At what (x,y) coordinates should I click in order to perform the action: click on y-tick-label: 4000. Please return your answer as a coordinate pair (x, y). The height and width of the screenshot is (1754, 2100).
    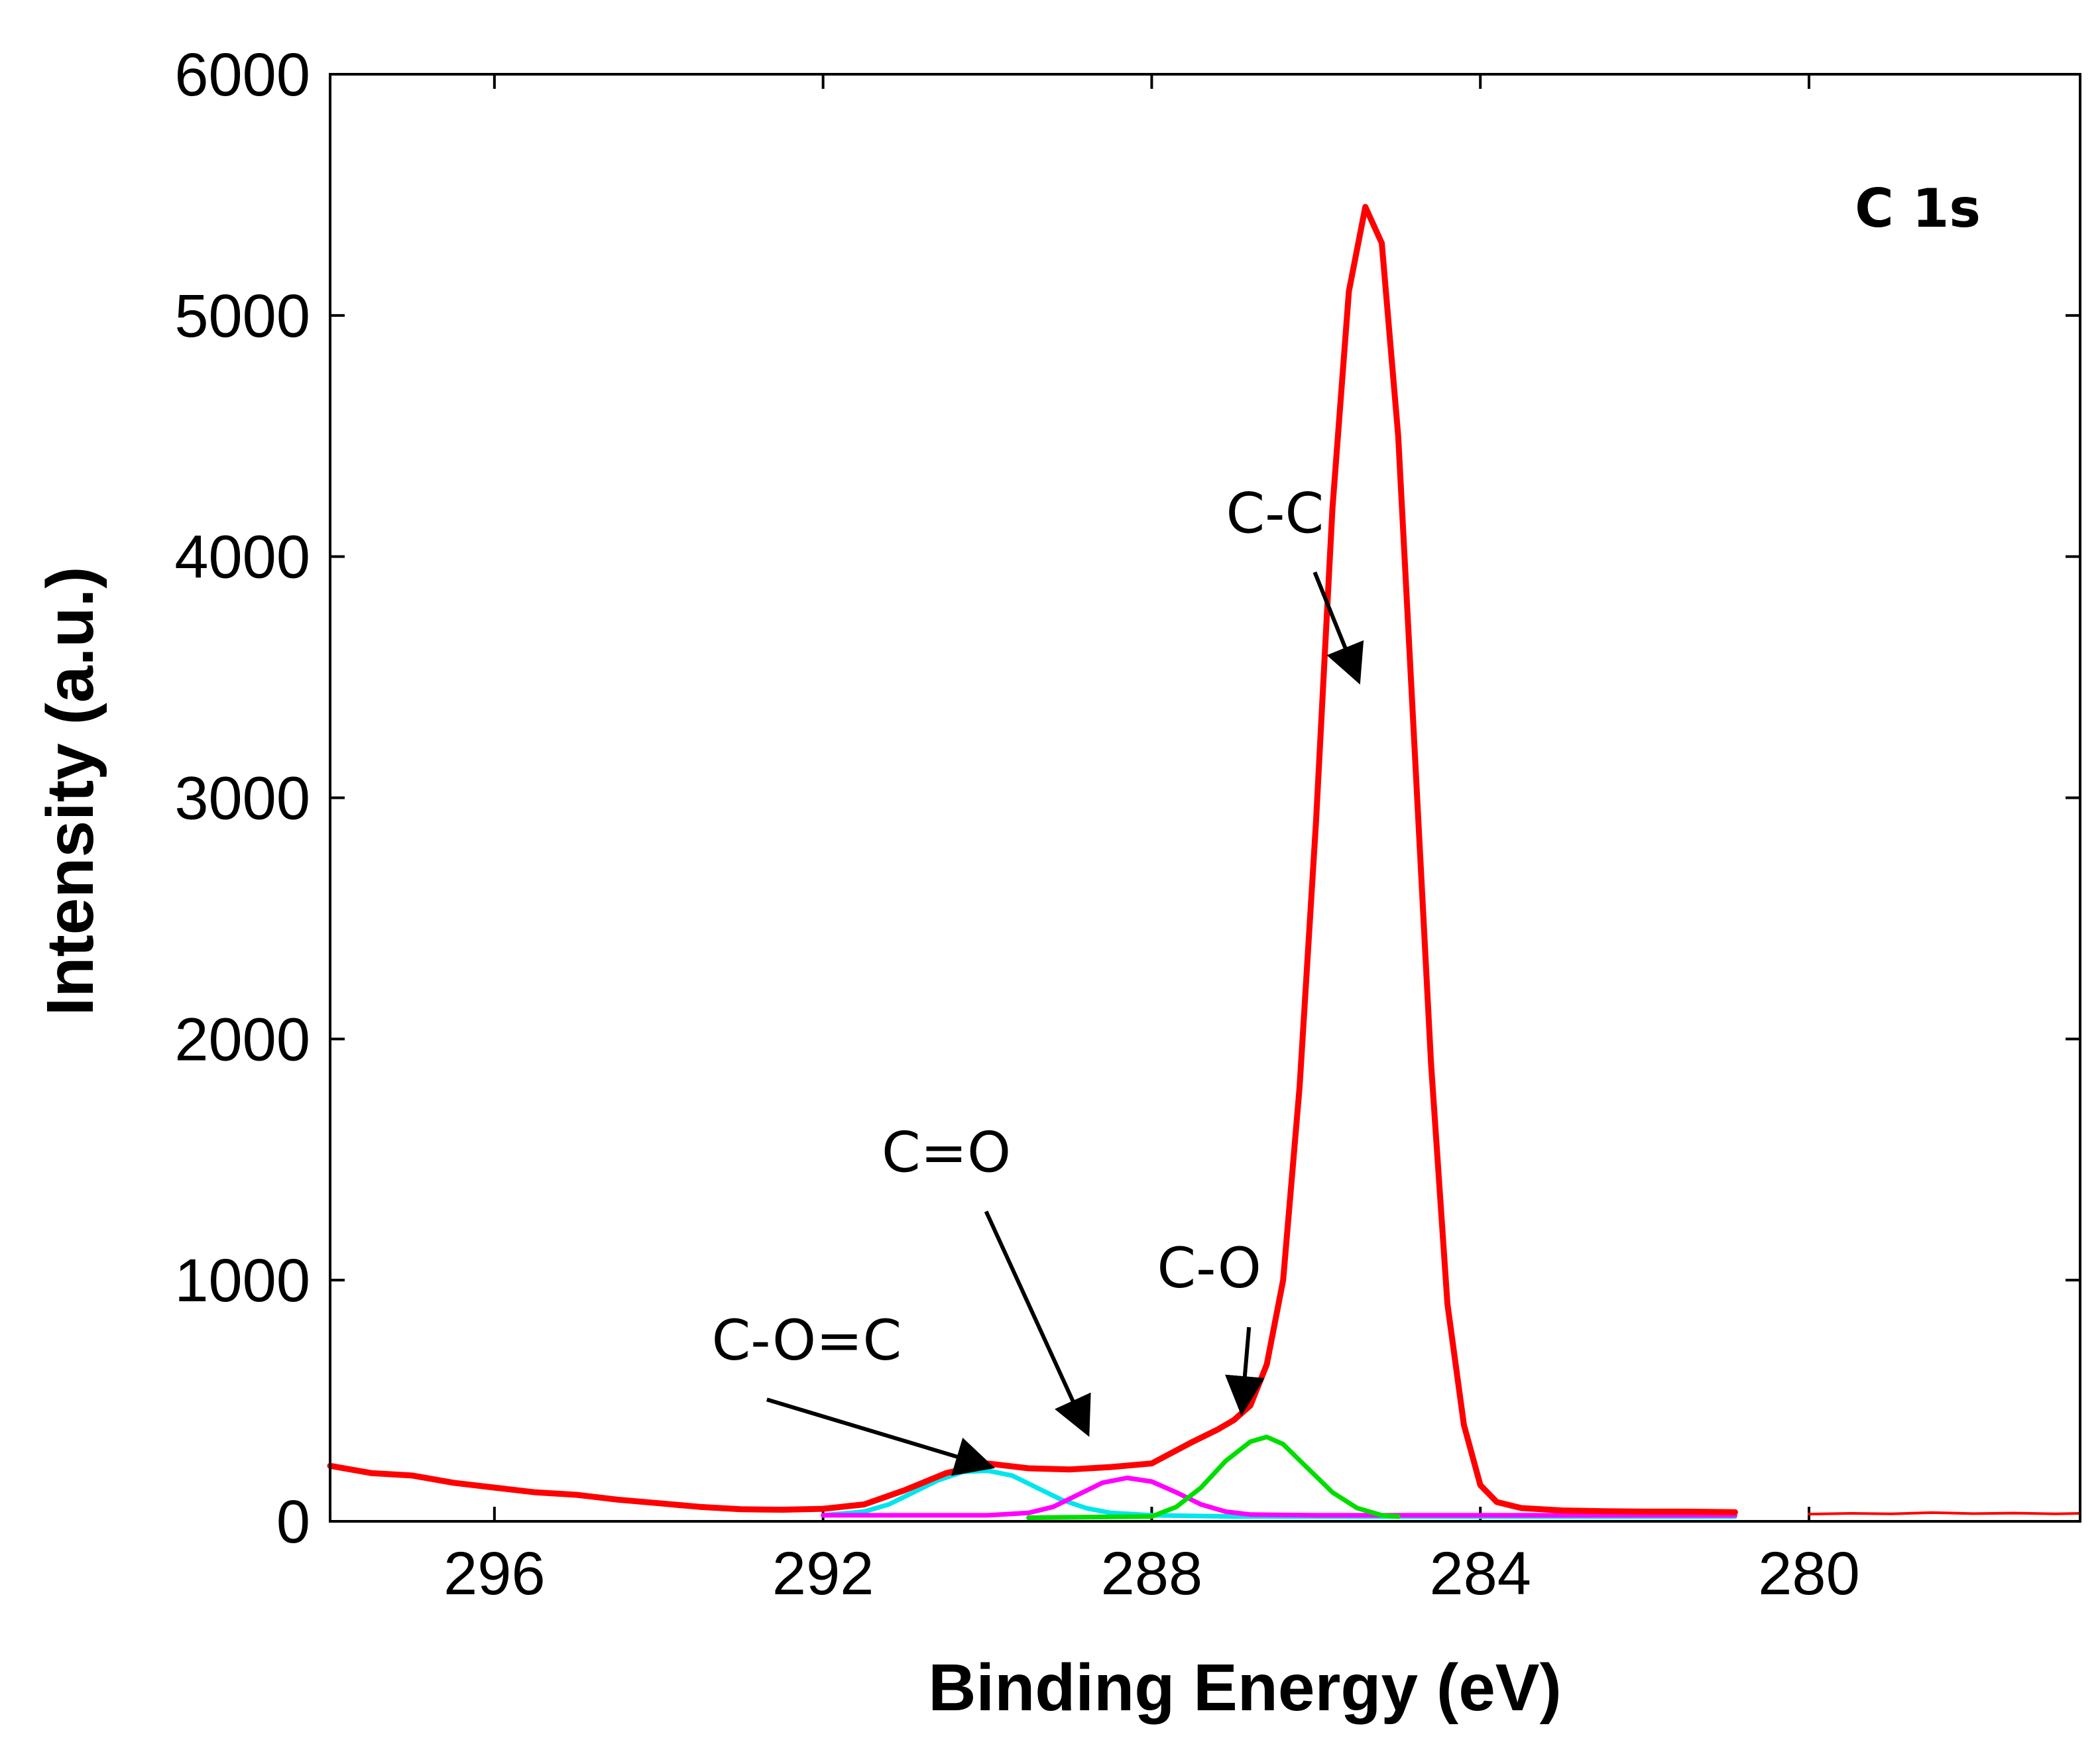
    Looking at the image, I should click on (242, 557).